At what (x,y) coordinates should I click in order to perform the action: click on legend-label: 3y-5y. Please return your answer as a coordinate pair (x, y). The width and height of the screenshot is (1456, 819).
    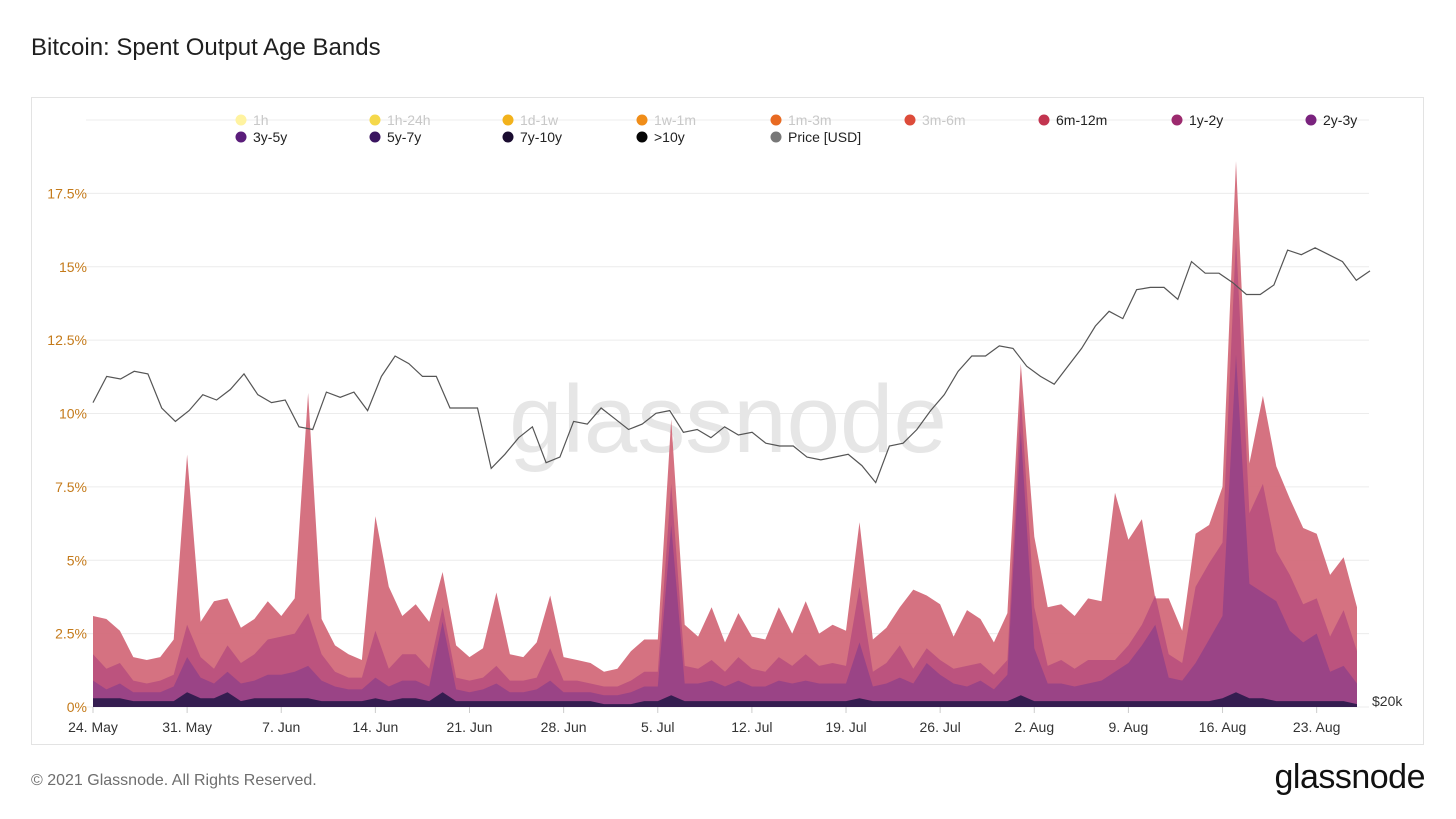
    Looking at the image, I should click on (270, 137).